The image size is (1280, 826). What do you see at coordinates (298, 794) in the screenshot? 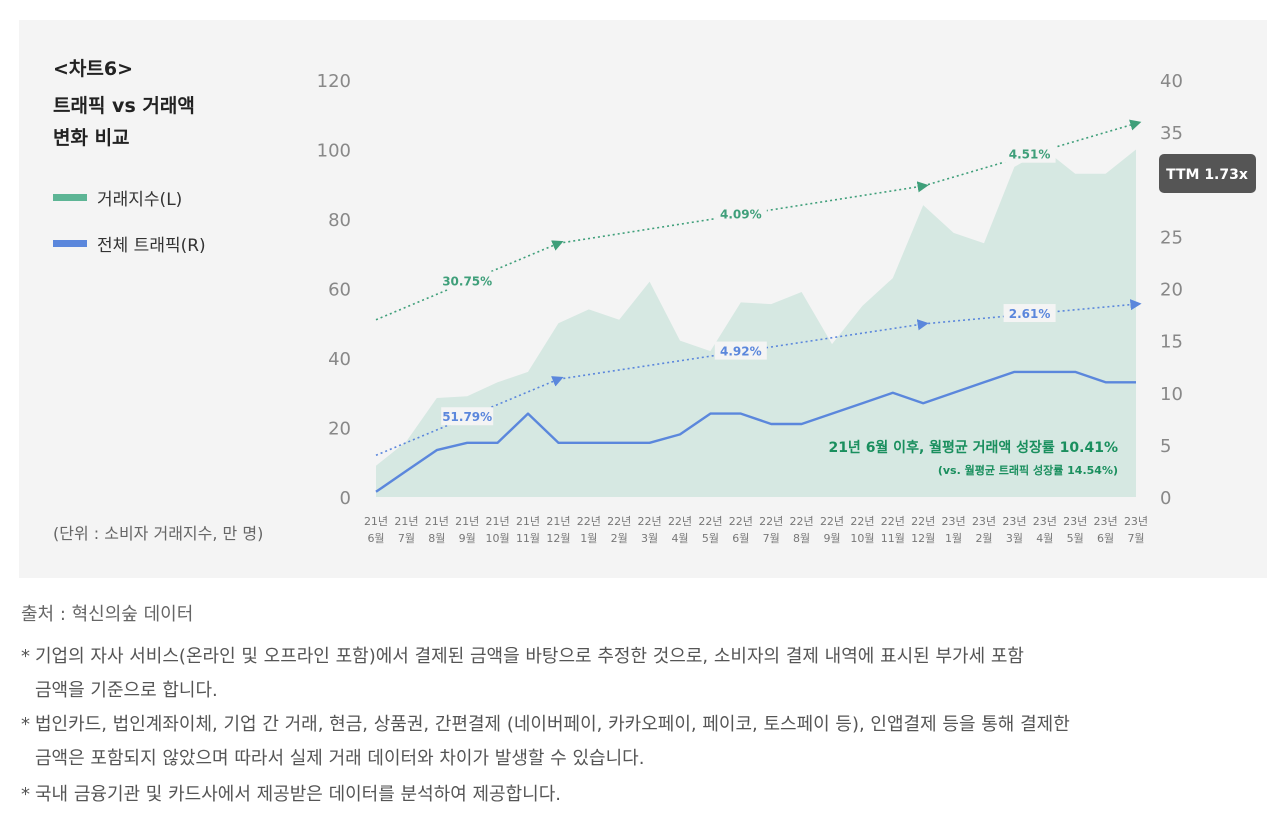
I see `footnote-3-line1: 국내 금융기관 및 카드사에서 제공받은 데이터를 분석하여 제공합니다.` at bounding box center [298, 794].